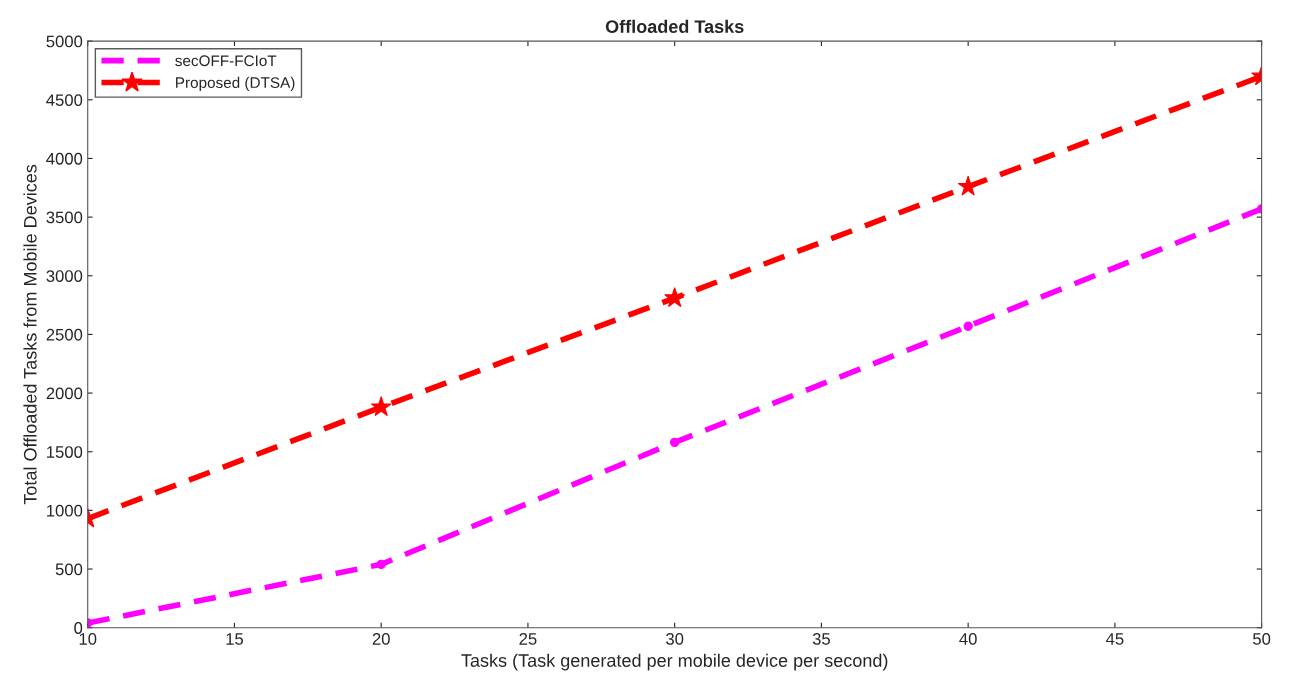  What do you see at coordinates (64, 158) in the screenshot?
I see `y-tick-label: 4000` at bounding box center [64, 158].